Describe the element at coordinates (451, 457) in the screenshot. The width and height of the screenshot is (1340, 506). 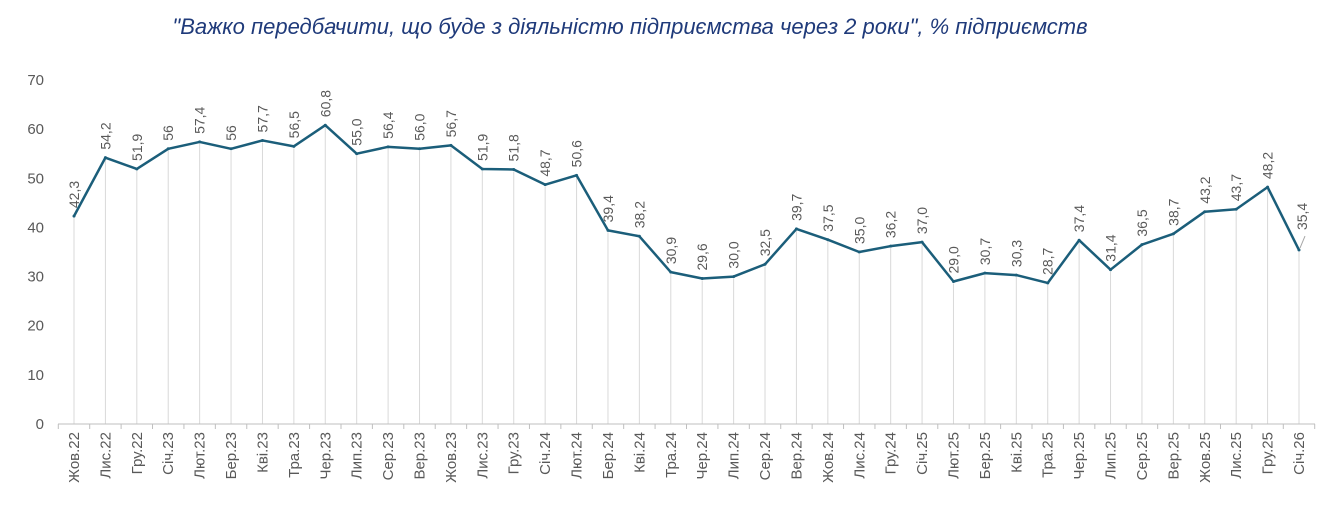
I see `x-tick-label: Жов.23` at that location.